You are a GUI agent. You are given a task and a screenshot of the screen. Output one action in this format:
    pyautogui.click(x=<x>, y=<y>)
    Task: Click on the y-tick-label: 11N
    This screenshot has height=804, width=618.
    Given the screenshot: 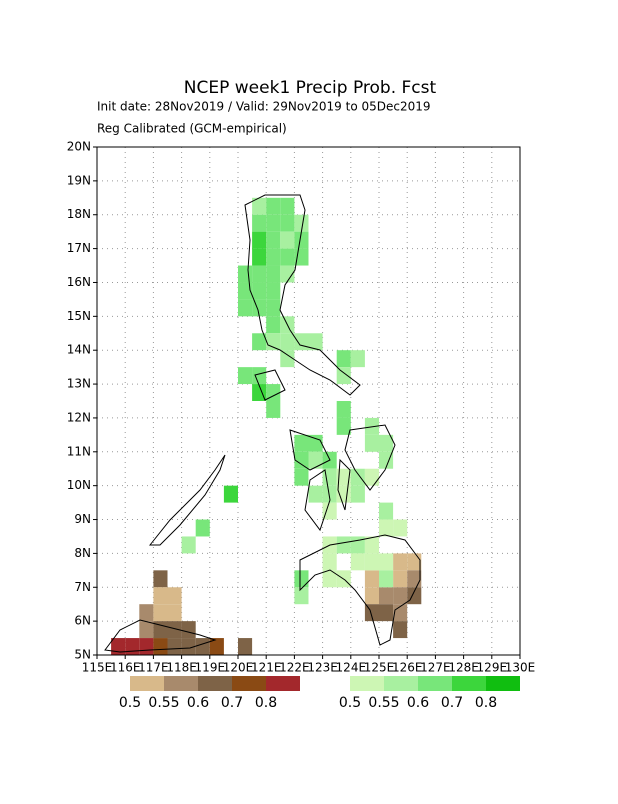 What is the action you would take?
    pyautogui.click(x=79, y=451)
    